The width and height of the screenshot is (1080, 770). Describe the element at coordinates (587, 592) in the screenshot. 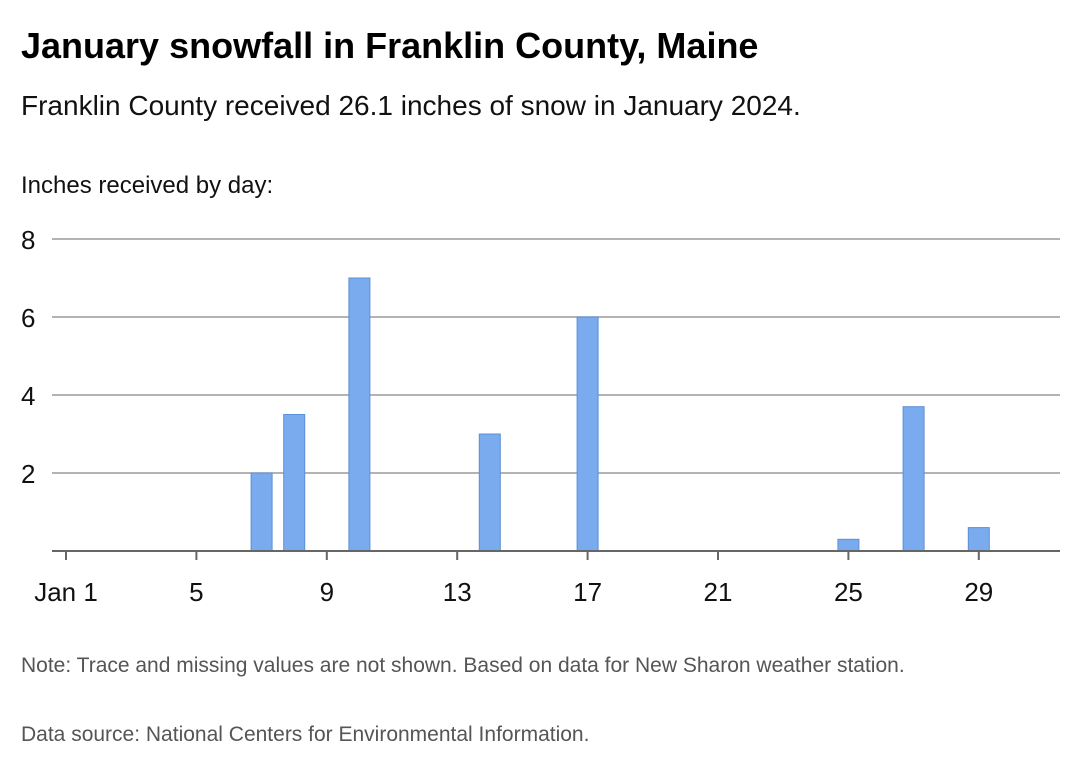

I see `x-tick-label-17: 17` at that location.